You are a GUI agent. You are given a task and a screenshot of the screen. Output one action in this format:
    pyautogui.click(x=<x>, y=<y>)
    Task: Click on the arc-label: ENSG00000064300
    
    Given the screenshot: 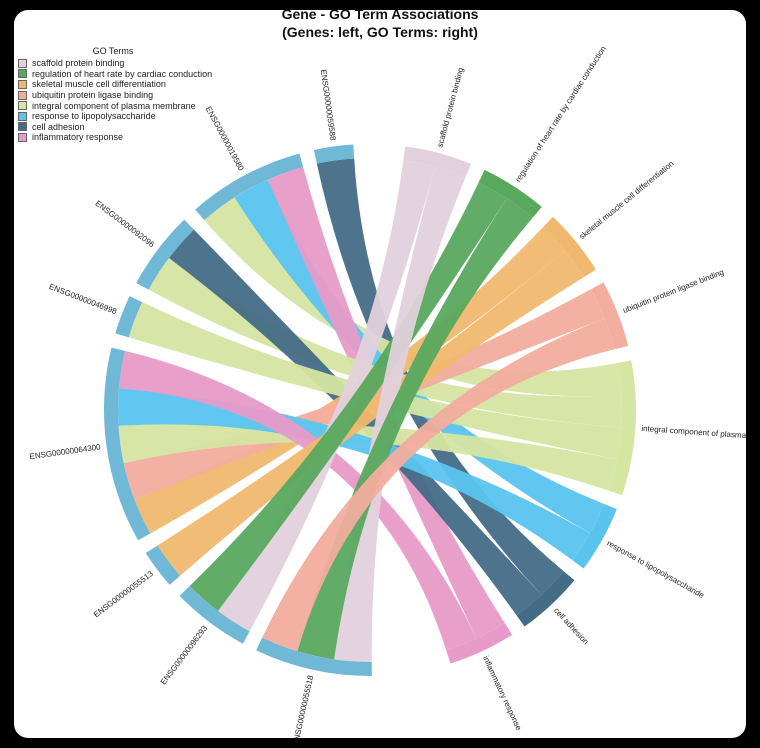 What is the action you would take?
    pyautogui.click(x=65, y=451)
    